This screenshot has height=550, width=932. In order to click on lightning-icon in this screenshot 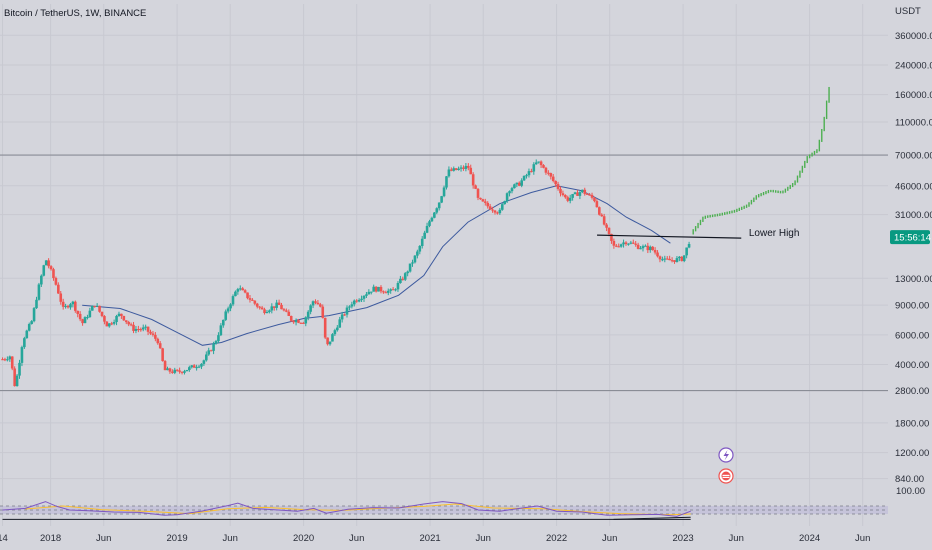, I will do `click(726, 455)`.